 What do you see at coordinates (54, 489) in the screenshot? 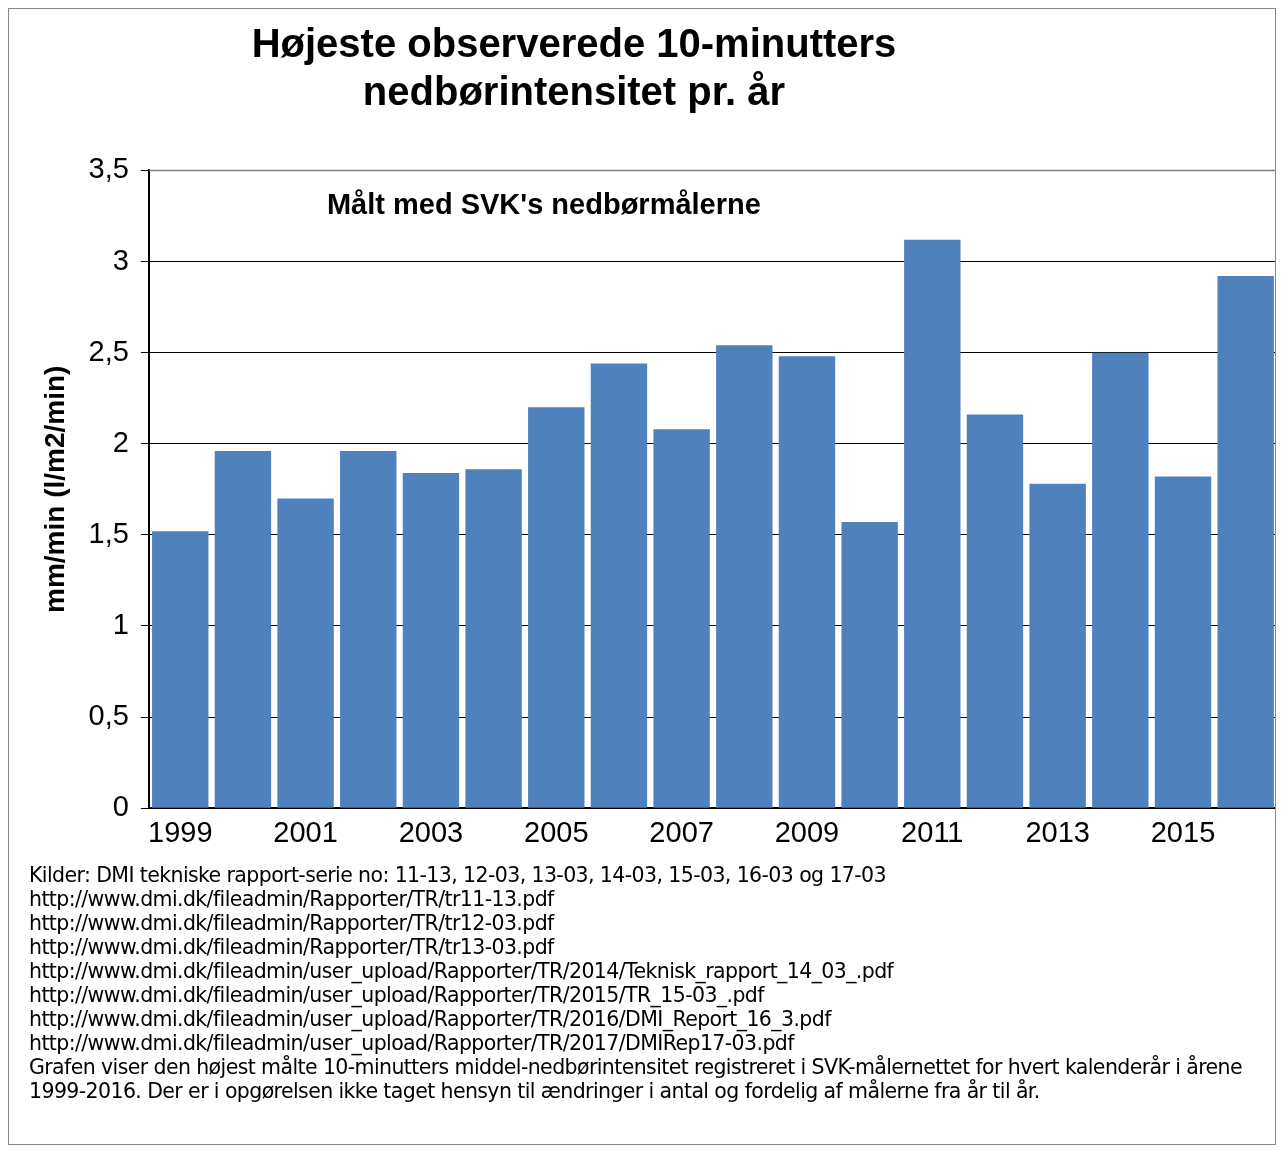
I see `y-axis-title: mm/min (l/m2/min)` at bounding box center [54, 489].